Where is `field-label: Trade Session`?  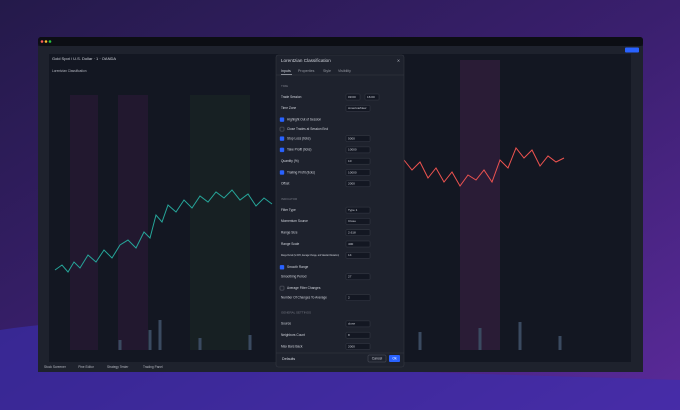 field-label: Trade Session is located at coordinates (291, 97).